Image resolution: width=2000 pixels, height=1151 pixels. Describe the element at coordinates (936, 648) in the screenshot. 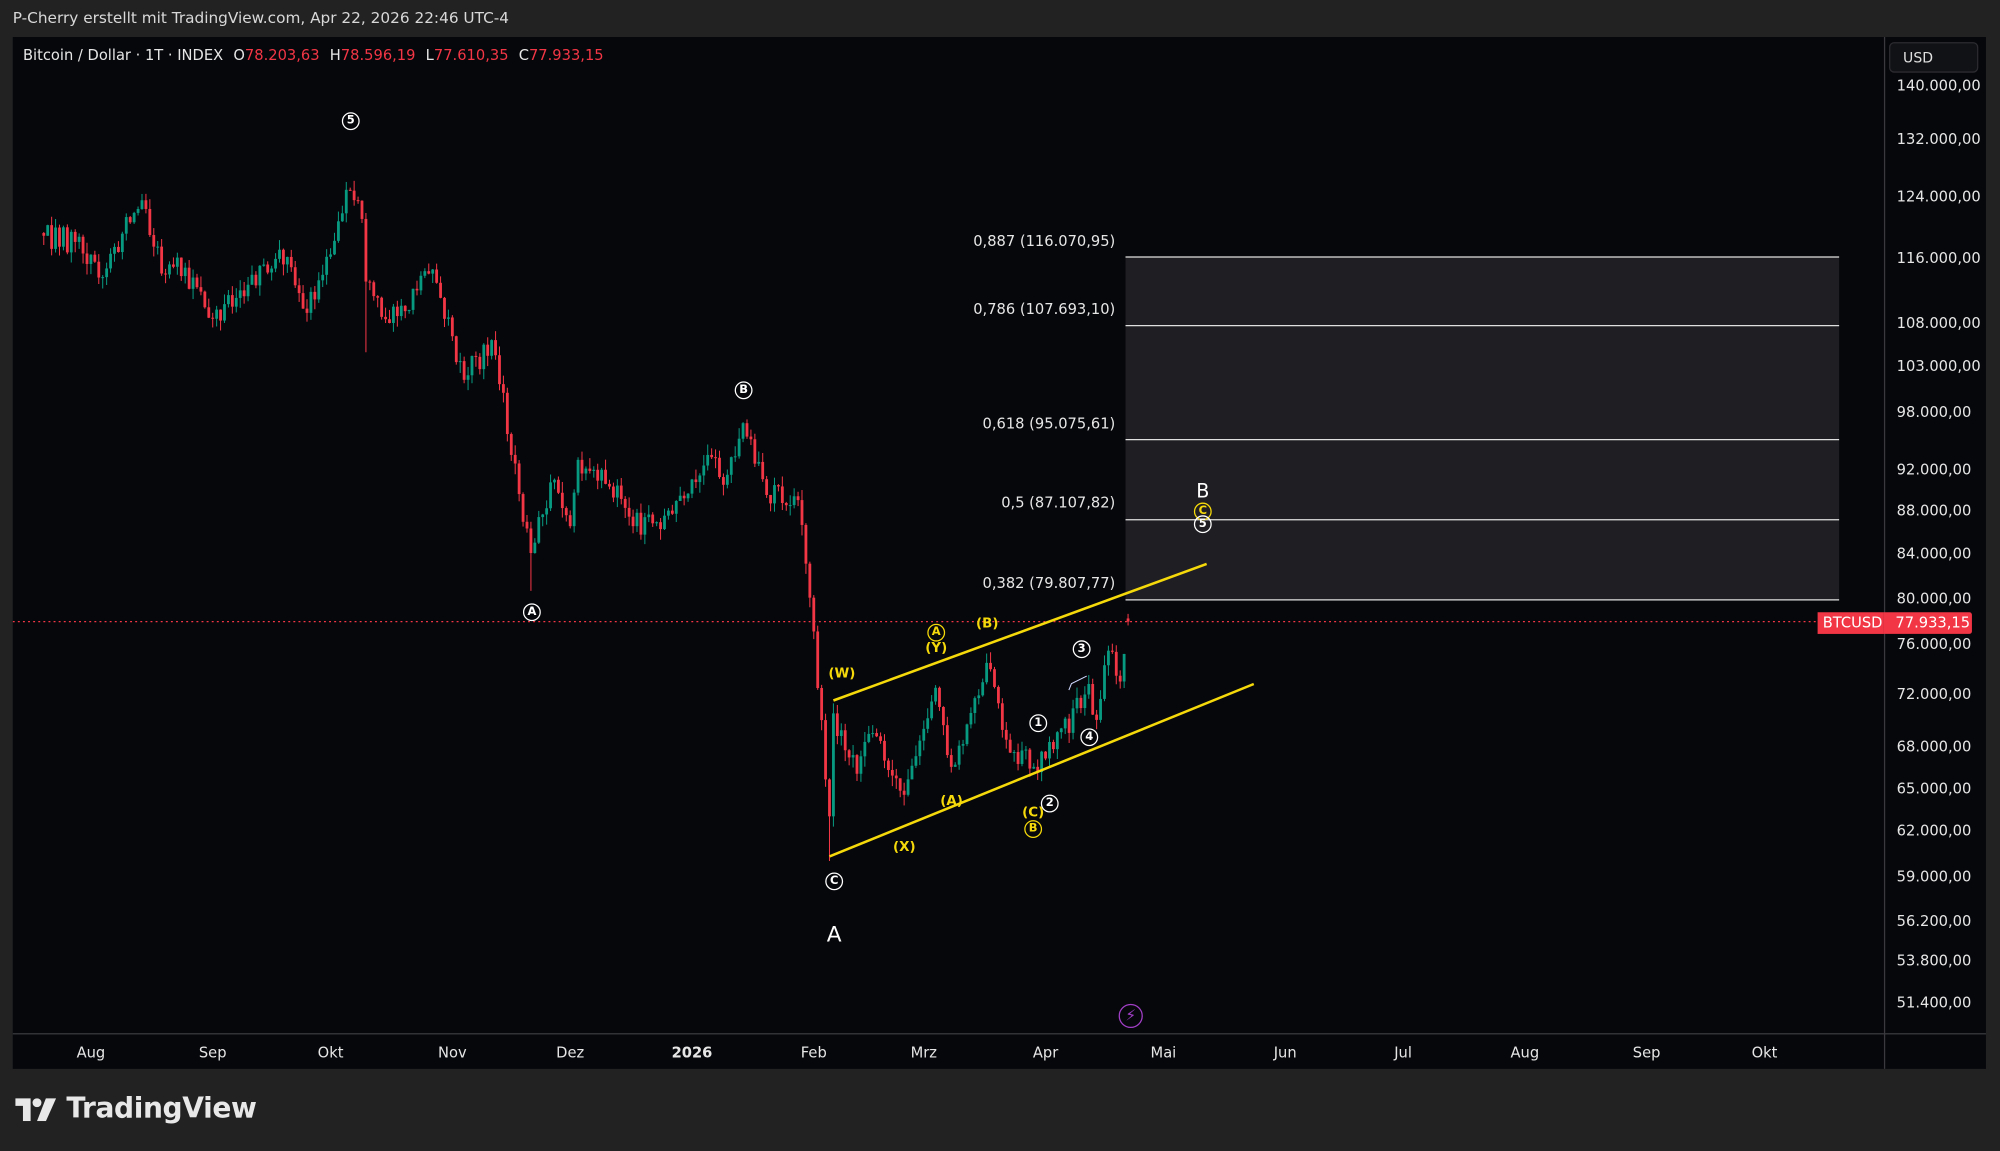

I see `wave-label-y: (Y)` at that location.